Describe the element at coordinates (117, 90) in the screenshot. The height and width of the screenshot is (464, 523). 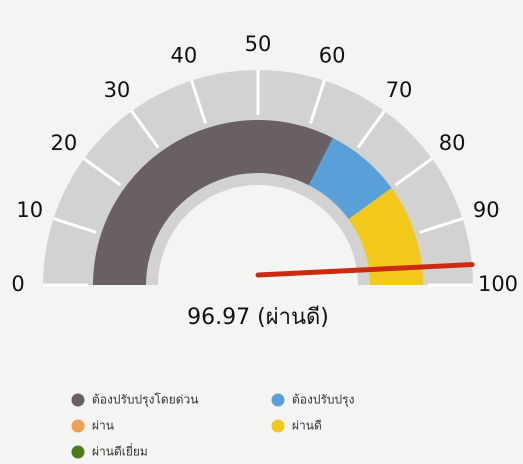
I see `tick-label: 30` at that location.